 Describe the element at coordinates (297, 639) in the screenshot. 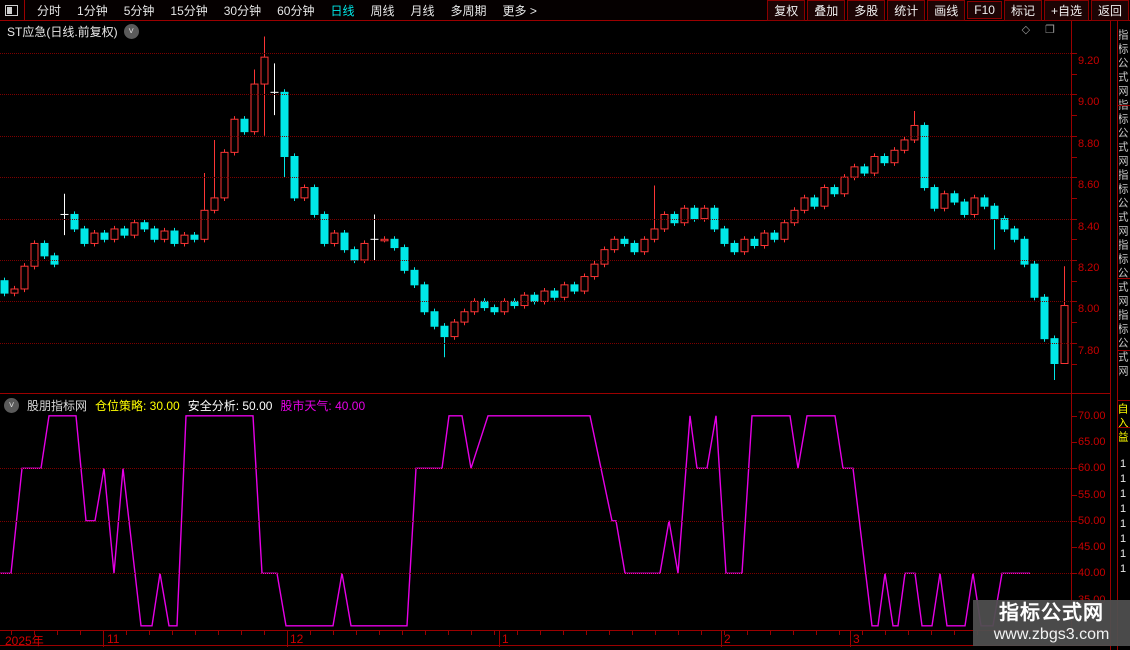

I see `month-label-12: 12` at that location.